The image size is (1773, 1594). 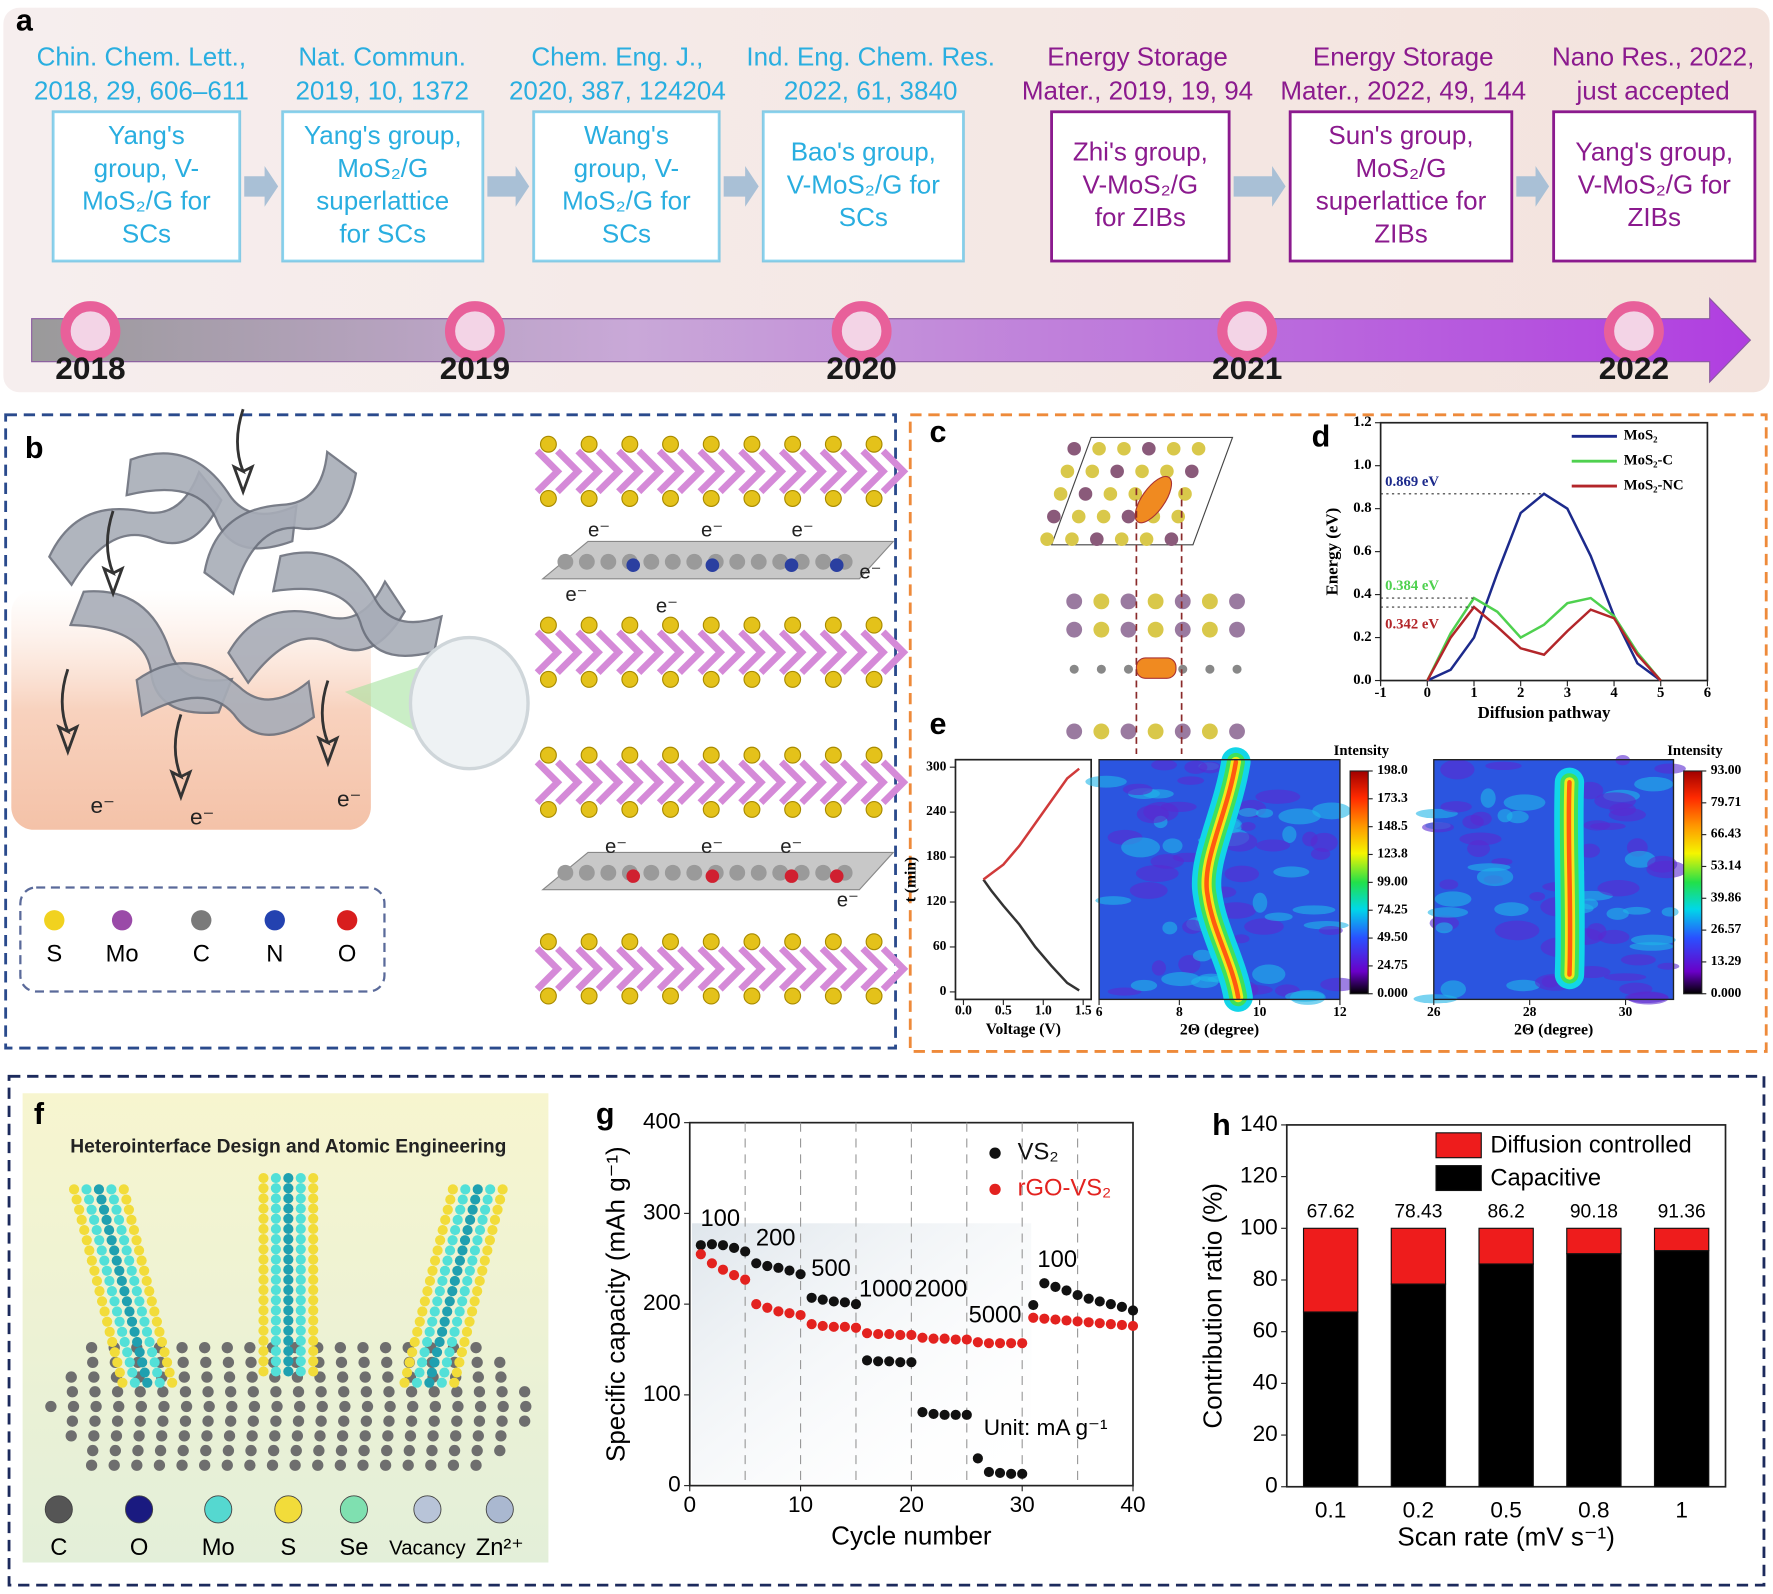 I want to click on y-tick-label: 400, so click(x=662, y=1121).